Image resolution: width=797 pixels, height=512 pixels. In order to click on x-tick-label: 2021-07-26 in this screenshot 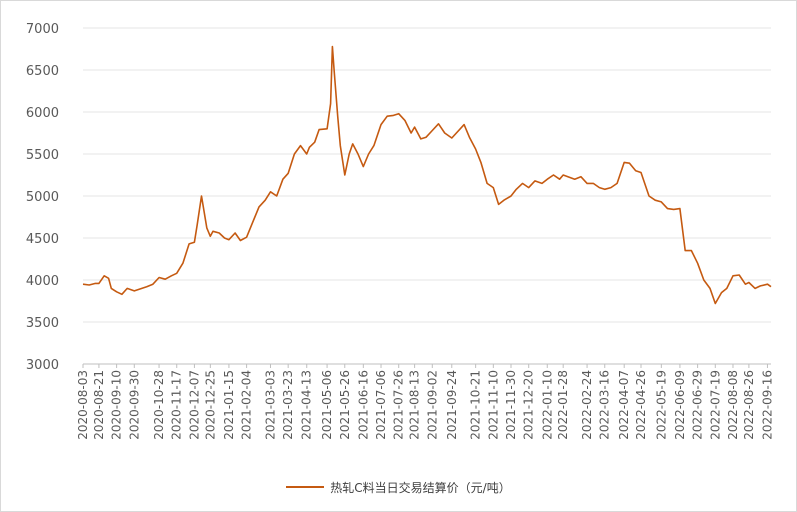, I will do `click(399, 405)`.